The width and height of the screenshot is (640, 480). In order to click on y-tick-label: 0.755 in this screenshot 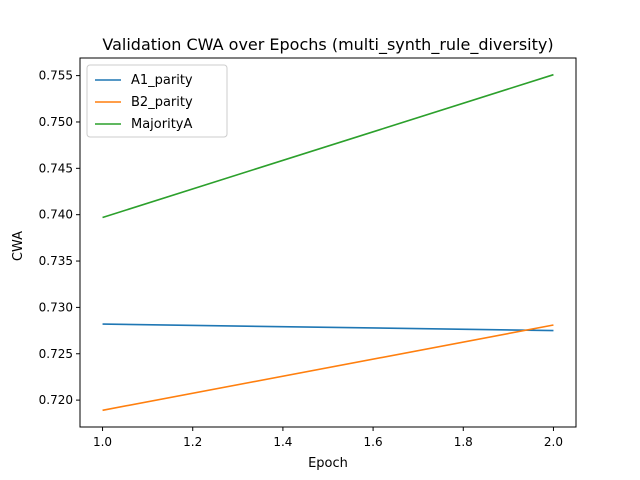, I will do `click(56, 76)`.